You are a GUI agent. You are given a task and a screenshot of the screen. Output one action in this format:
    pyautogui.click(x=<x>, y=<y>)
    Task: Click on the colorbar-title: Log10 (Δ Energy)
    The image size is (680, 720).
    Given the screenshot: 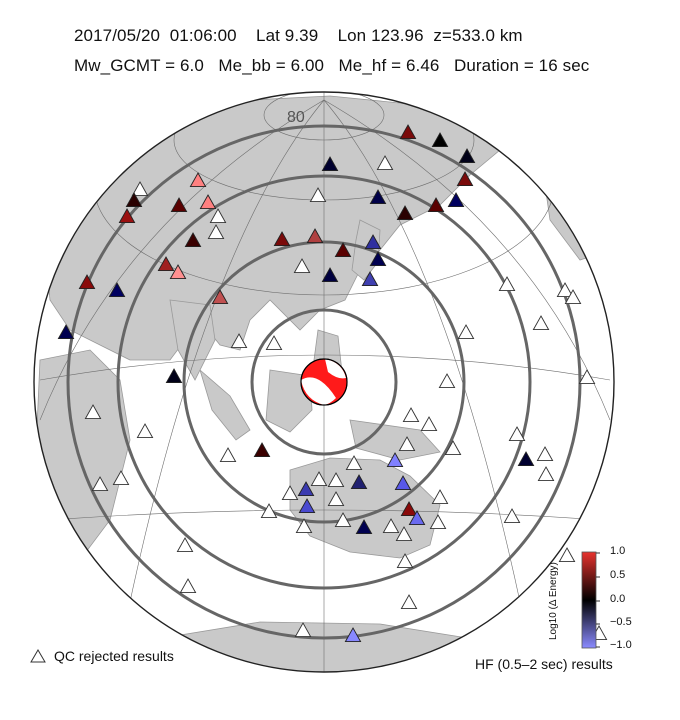 What is the action you would take?
    pyautogui.click(x=553, y=601)
    